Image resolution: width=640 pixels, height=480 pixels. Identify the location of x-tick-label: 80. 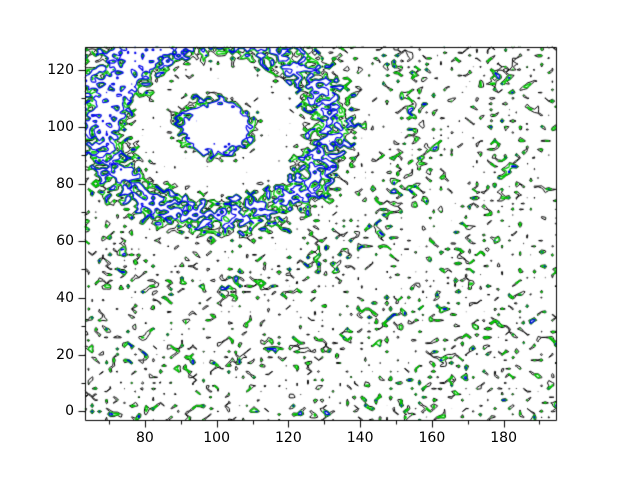
(144, 438).